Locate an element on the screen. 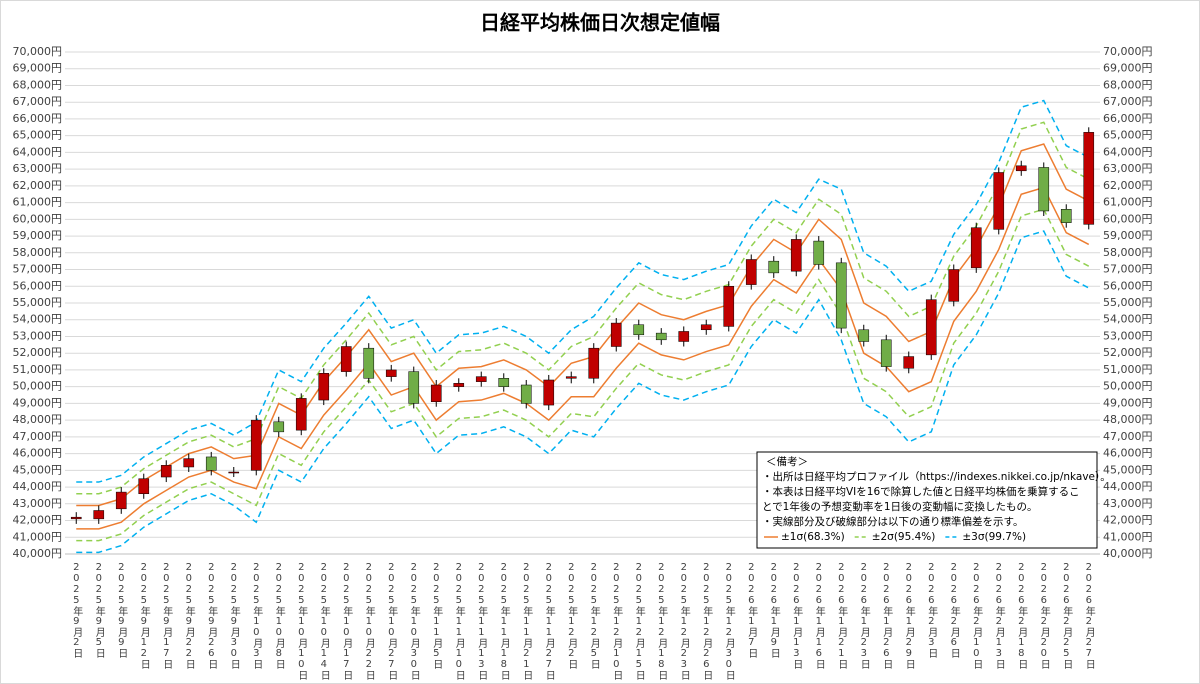  y-tick-label: 70,000円 is located at coordinates (38, 51).